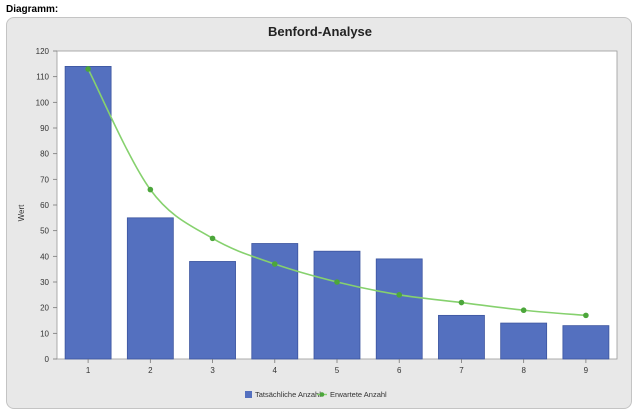  What do you see at coordinates (44, 256) in the screenshot?
I see `y-tick-label: 40` at bounding box center [44, 256].